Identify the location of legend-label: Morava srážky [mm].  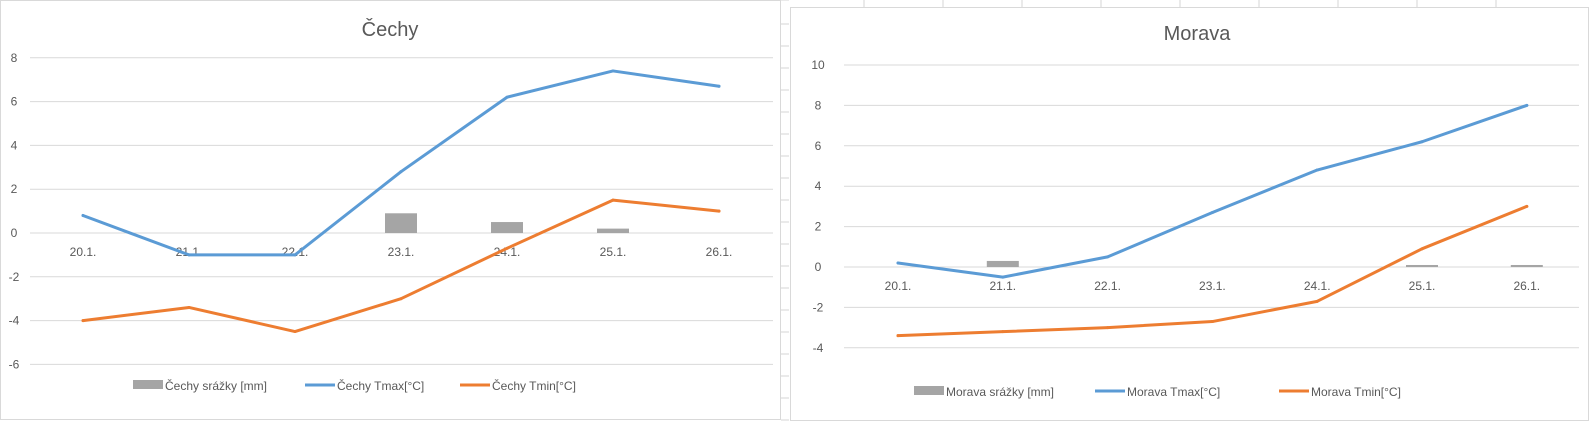
(1000, 392).